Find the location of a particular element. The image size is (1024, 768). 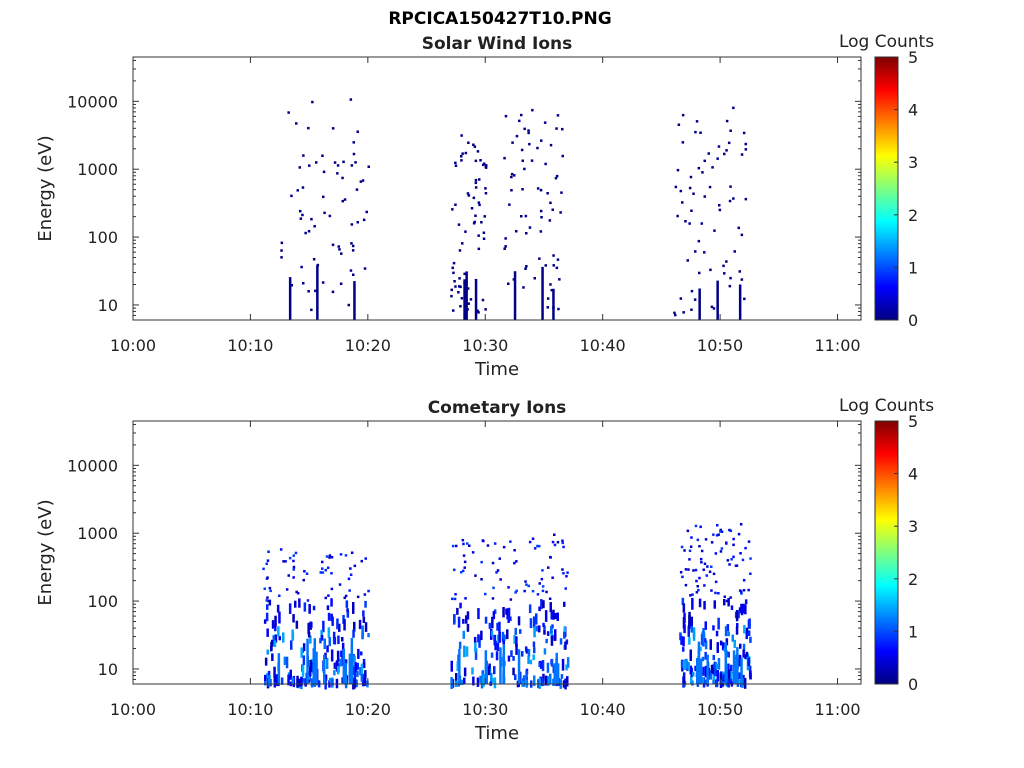

y-tick-label: 10 is located at coordinates (108, 669).